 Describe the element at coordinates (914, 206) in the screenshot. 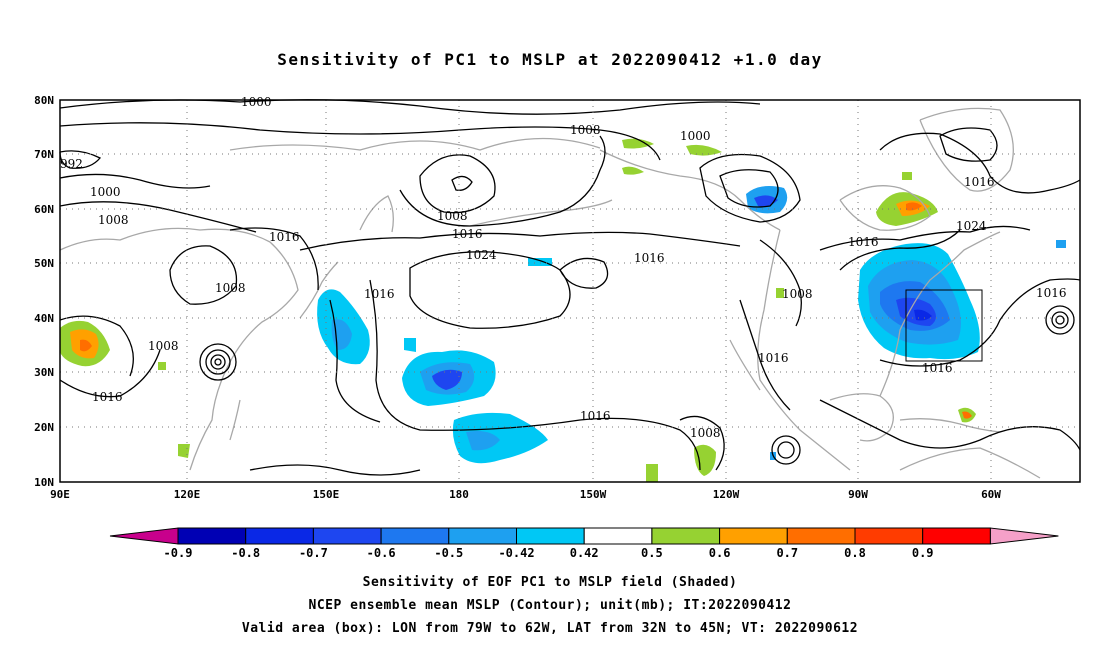

I see `shade-red-can` at that location.